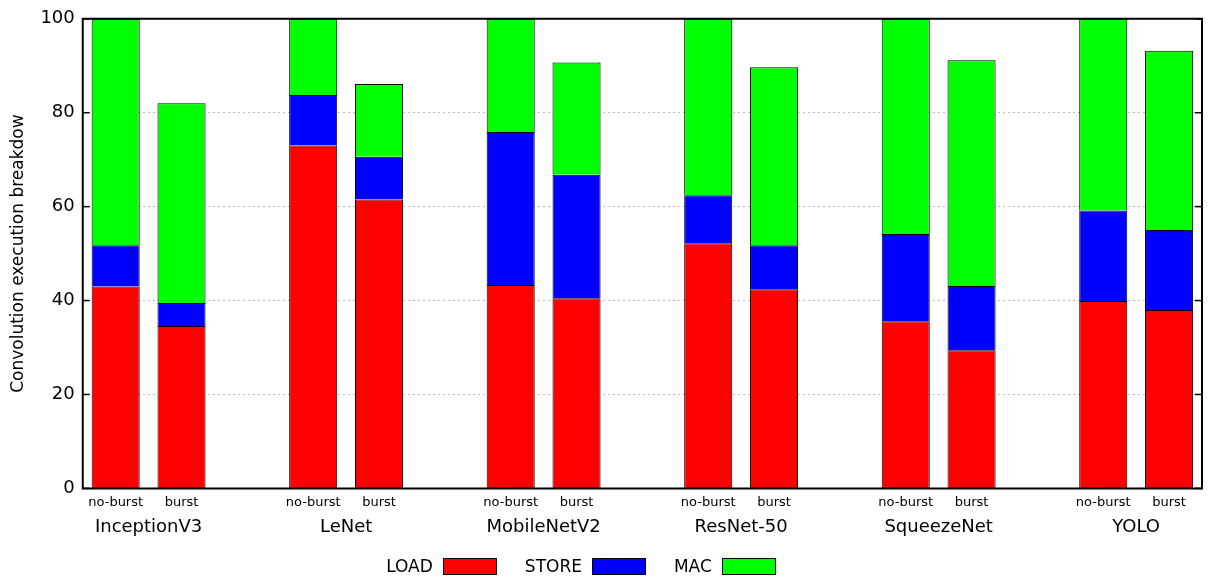  What do you see at coordinates (148, 526) in the screenshot?
I see `text: InceptionV3` at bounding box center [148, 526].